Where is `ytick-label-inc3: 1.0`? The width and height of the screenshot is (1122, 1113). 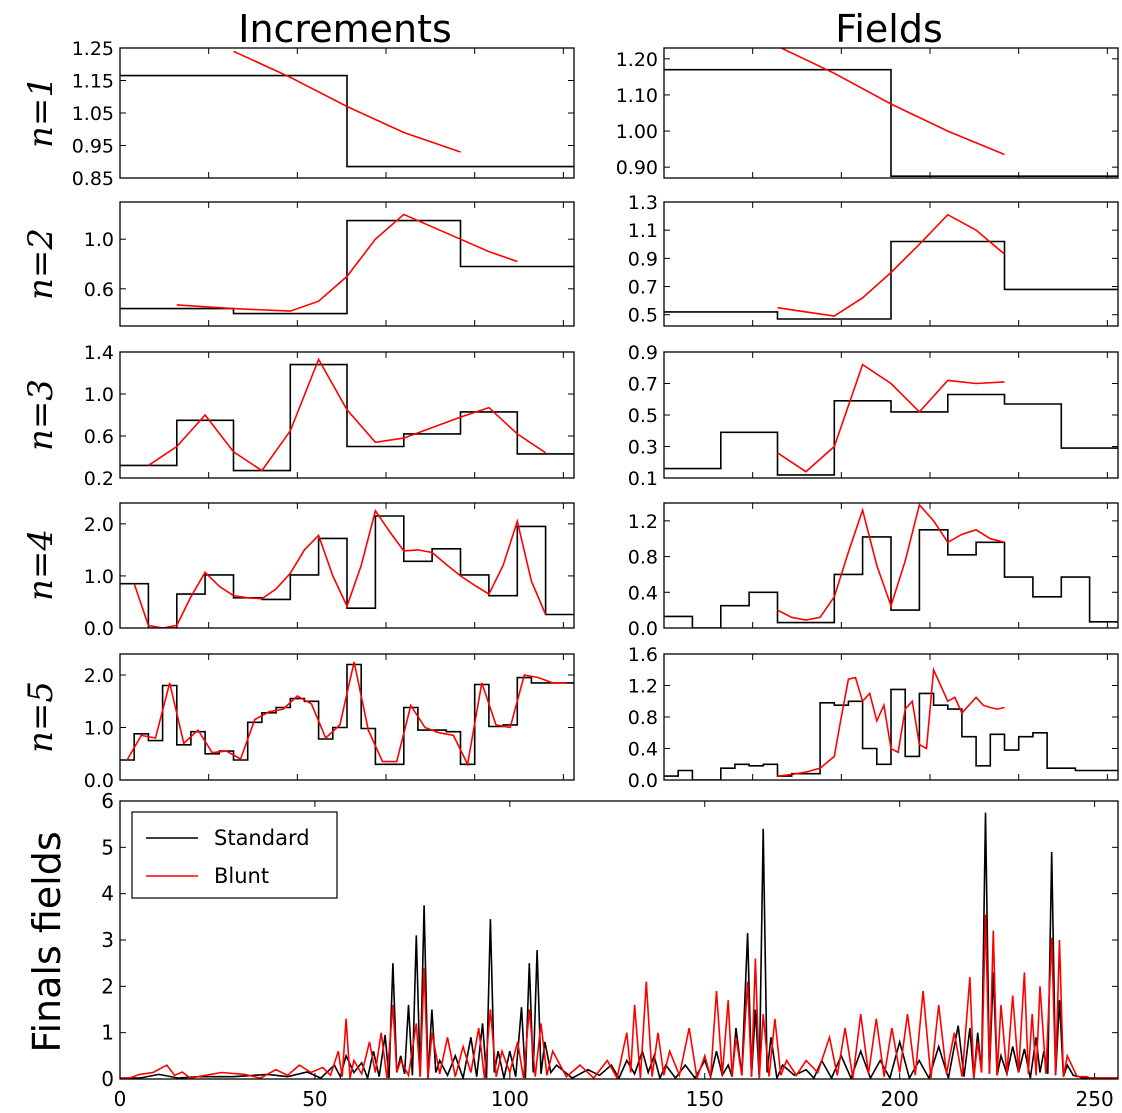
ytick-label-inc3: 1.0 is located at coordinates (99, 395).